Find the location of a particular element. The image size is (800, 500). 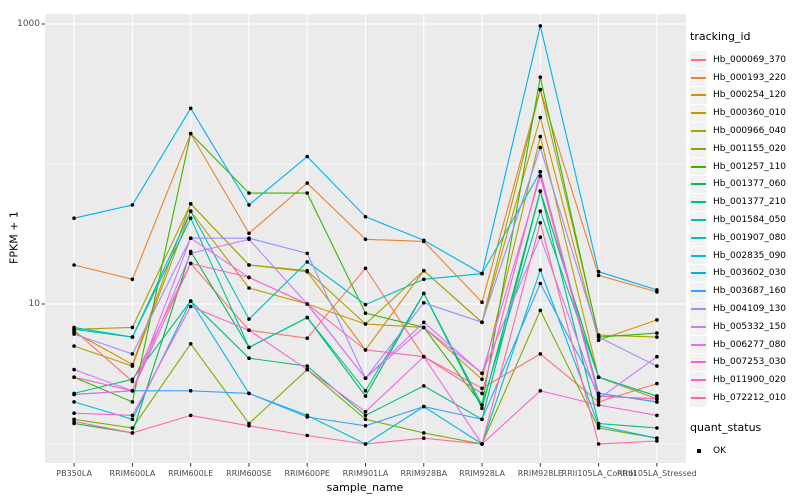

legend-item-Hb_001155_020: Hb_001155_020 is located at coordinates (744, 149).